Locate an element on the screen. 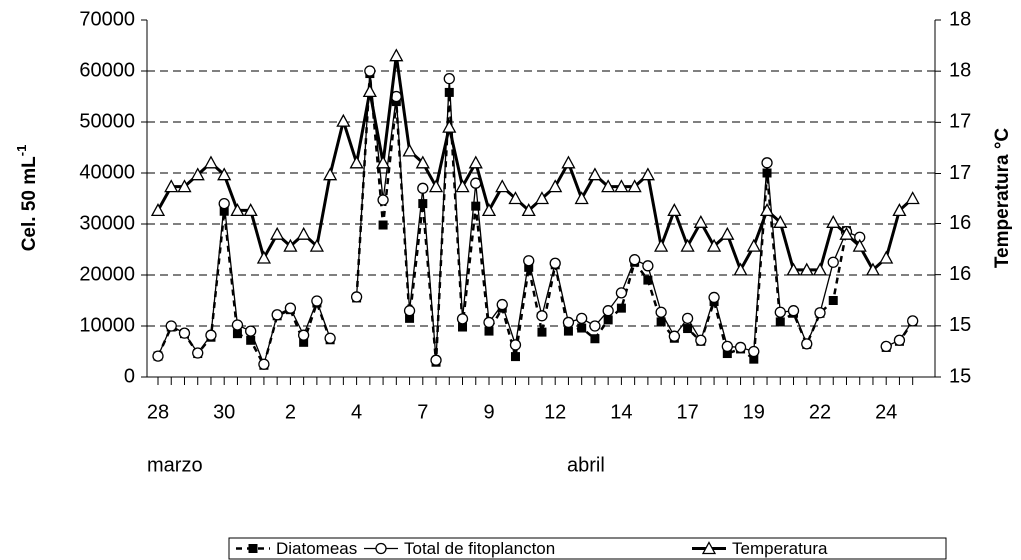  x-tick-label: 14 is located at coordinates (621, 412).